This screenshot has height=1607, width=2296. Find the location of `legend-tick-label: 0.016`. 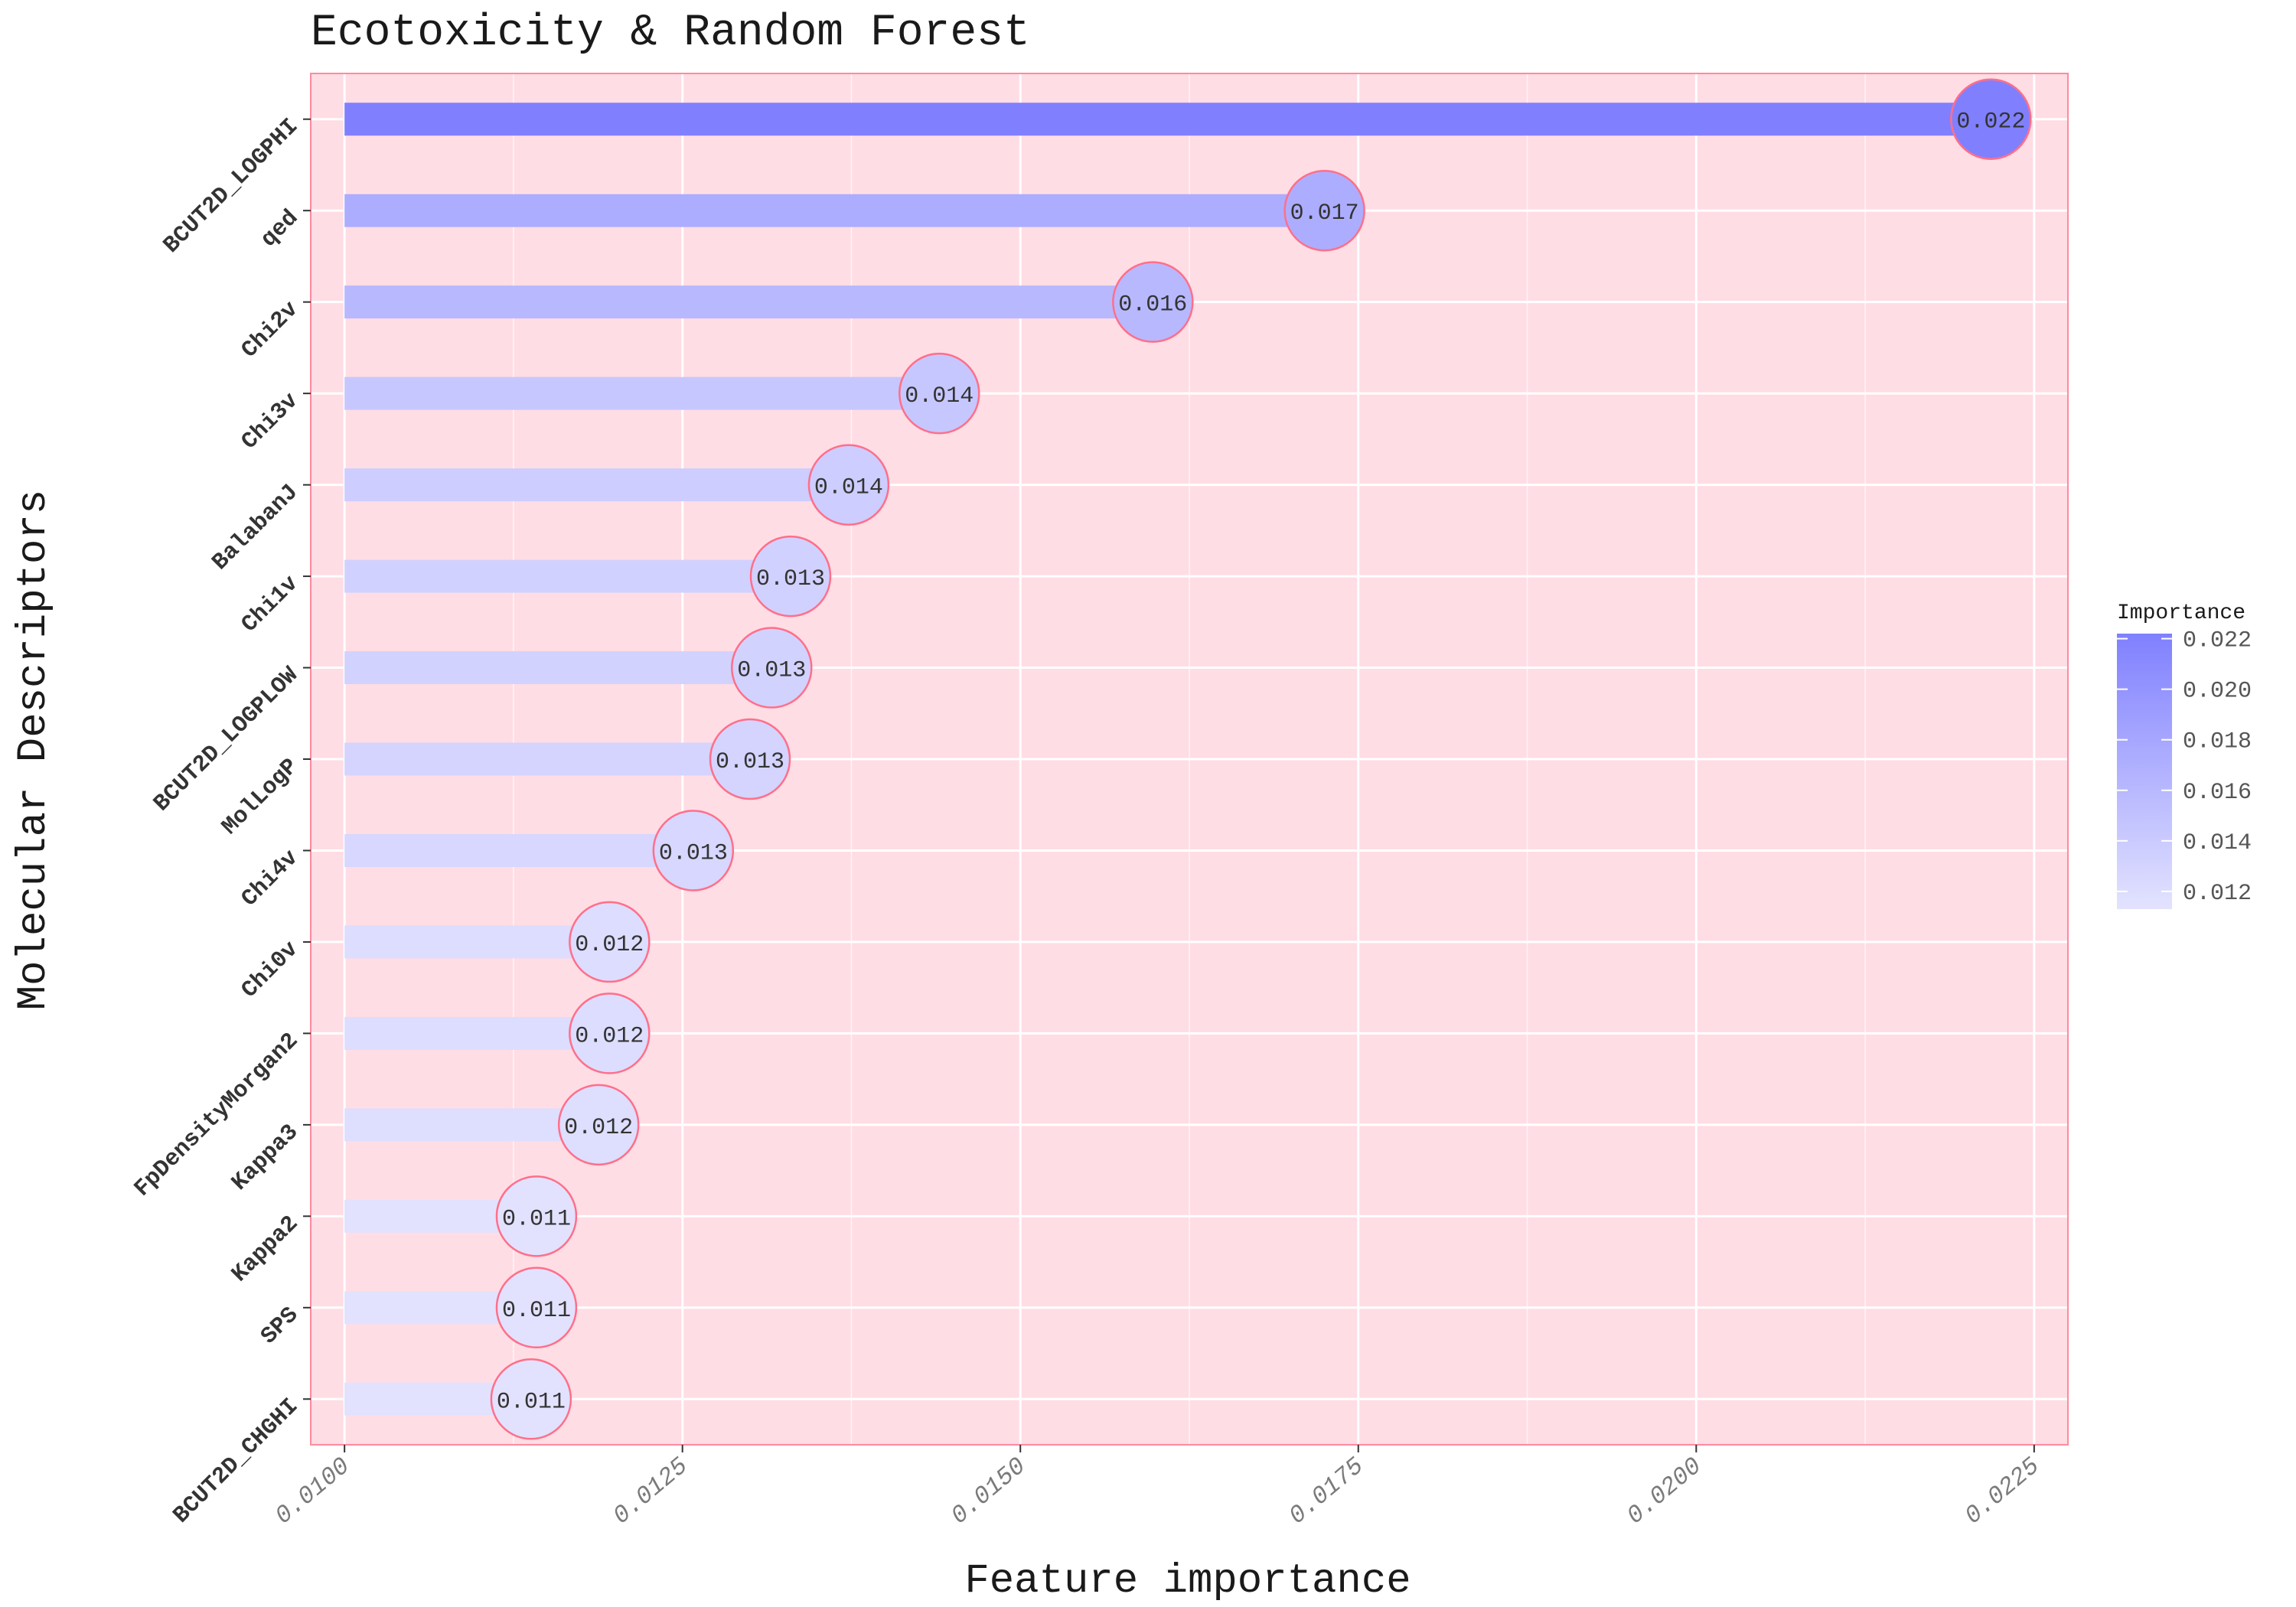

legend-tick-label: 0.016 is located at coordinates (2217, 793).